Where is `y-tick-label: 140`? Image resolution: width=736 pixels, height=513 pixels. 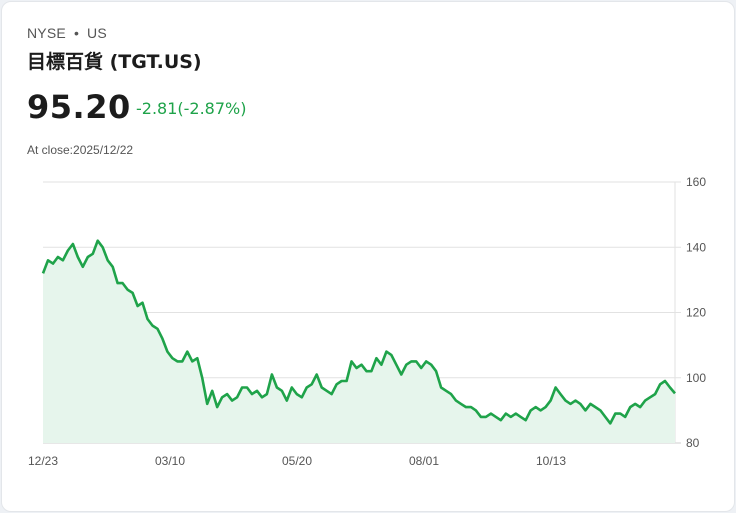 y-tick-label: 140 is located at coordinates (696, 247).